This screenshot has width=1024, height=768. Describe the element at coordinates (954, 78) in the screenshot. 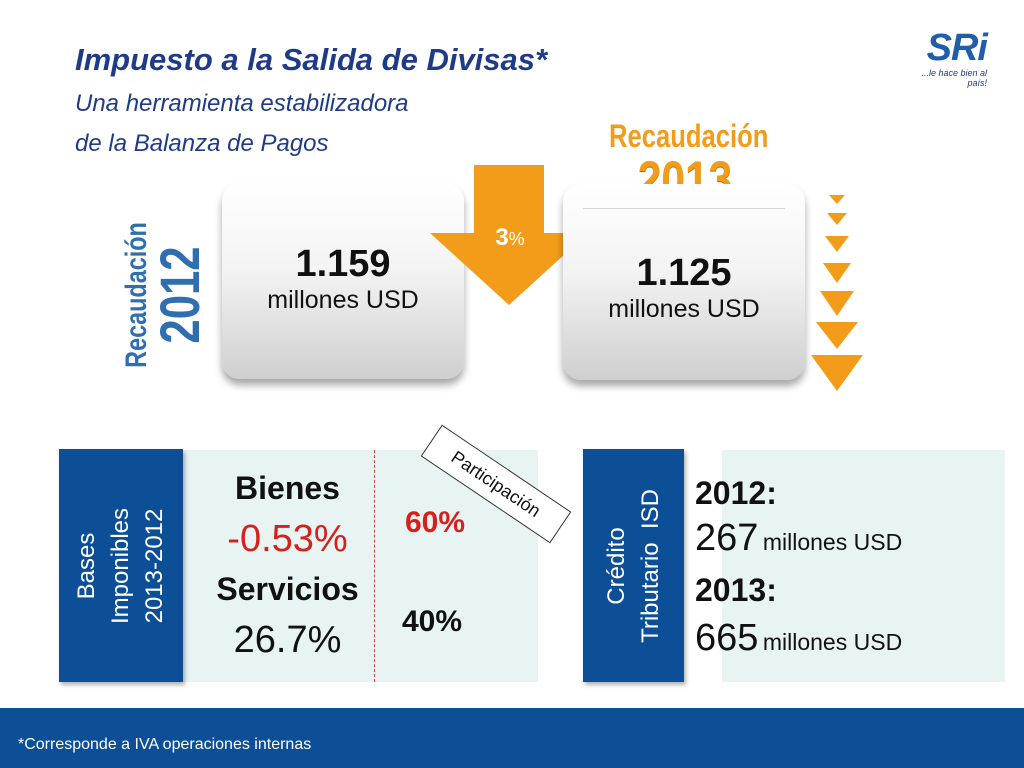

I see `logo-tagline: ...le hace bien al país!` at that location.